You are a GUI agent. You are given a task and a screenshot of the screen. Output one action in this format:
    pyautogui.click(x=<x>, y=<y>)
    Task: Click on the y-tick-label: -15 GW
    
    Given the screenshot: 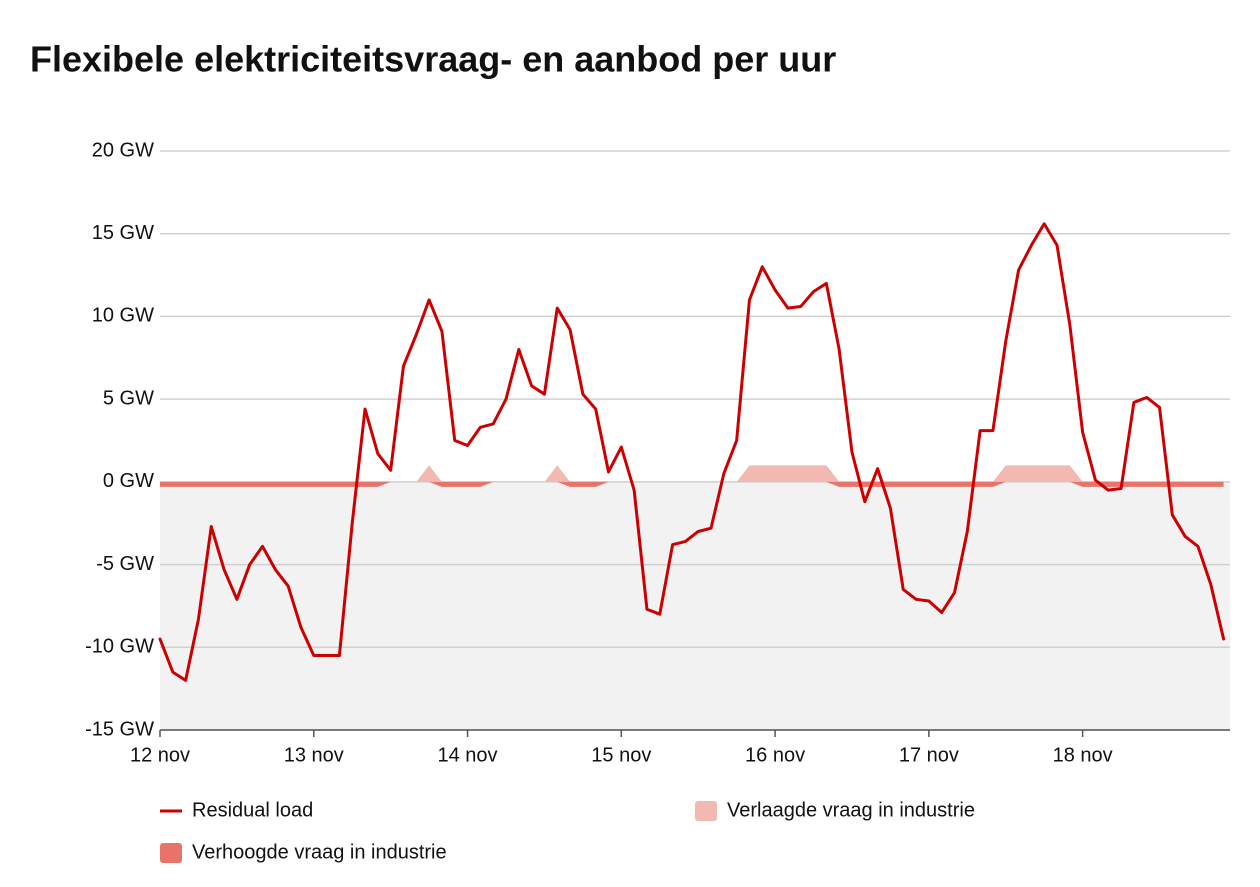 What is the action you would take?
    pyautogui.click(x=119, y=729)
    